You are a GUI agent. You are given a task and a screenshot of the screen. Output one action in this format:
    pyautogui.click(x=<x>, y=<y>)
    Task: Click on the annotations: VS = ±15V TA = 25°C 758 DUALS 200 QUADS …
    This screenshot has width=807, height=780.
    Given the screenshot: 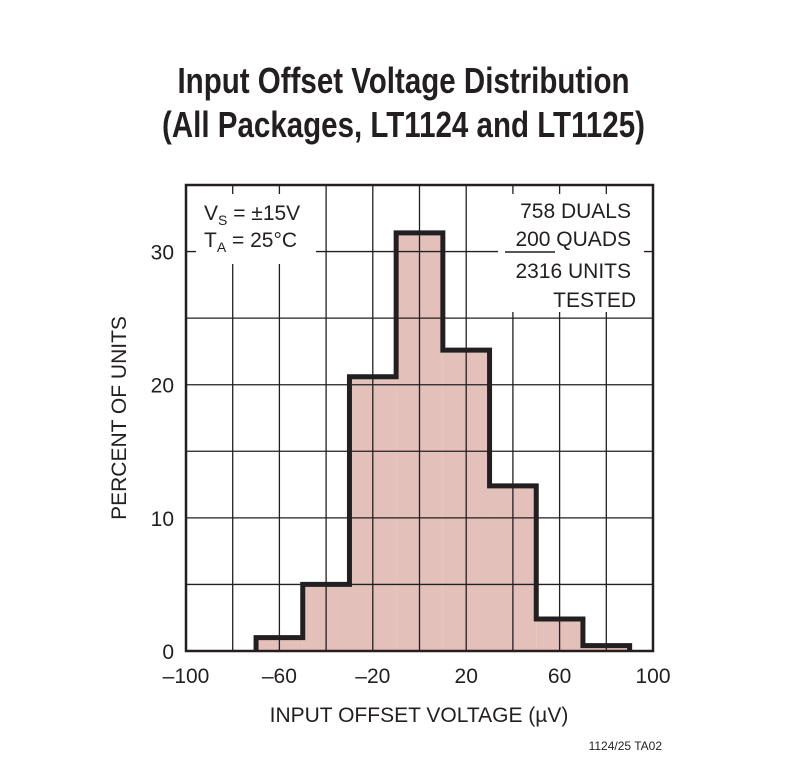 What is the action you would take?
    pyautogui.click(x=420, y=253)
    